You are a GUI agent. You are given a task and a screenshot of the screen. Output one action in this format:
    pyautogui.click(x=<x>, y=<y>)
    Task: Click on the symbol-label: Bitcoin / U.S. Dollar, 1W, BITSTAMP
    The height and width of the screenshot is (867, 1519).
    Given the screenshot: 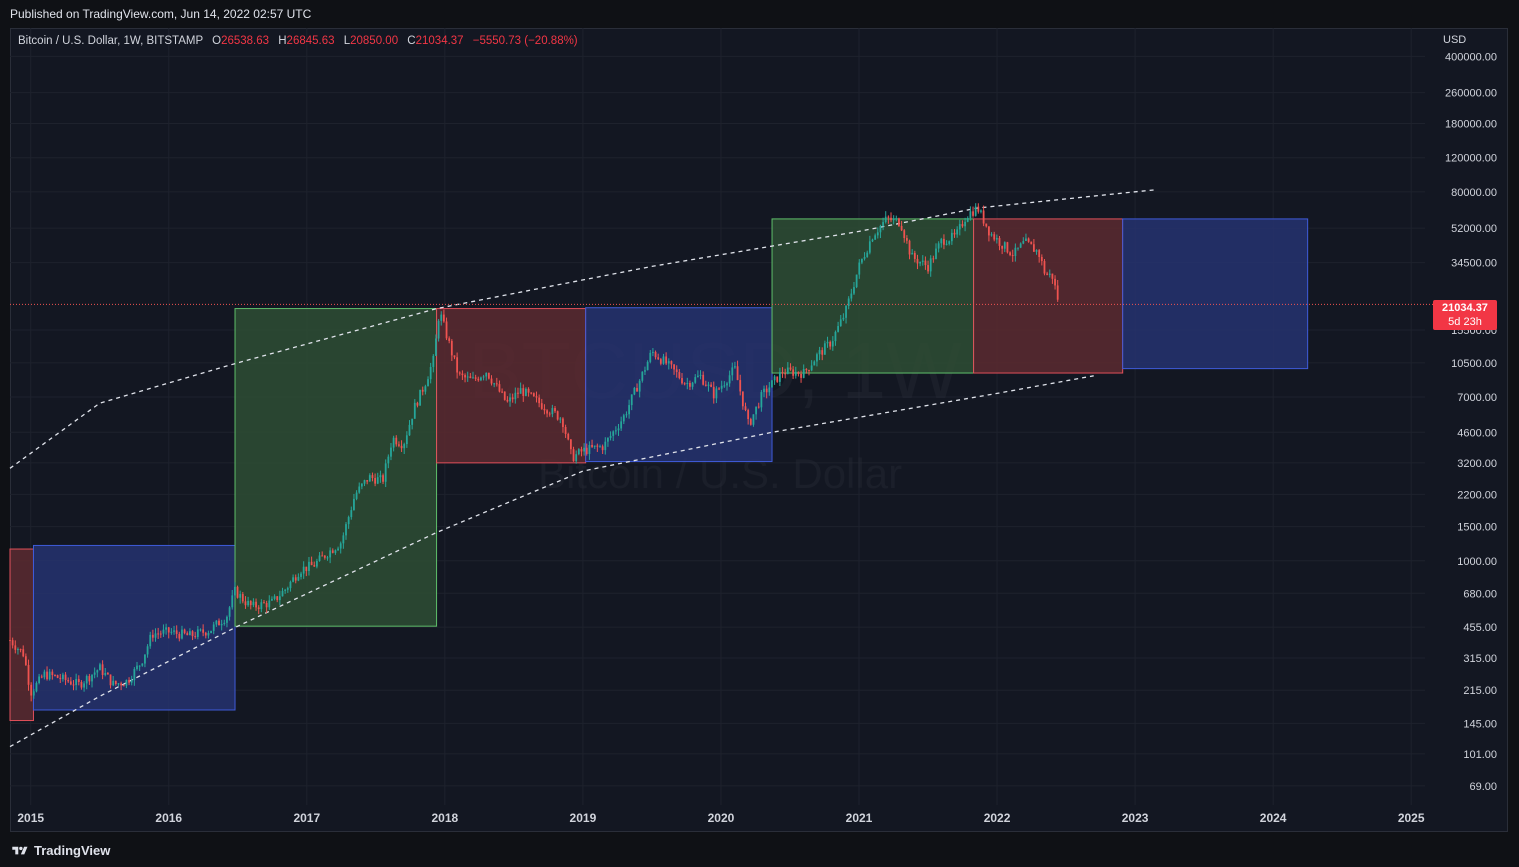 What is the action you would take?
    pyautogui.click(x=110, y=41)
    